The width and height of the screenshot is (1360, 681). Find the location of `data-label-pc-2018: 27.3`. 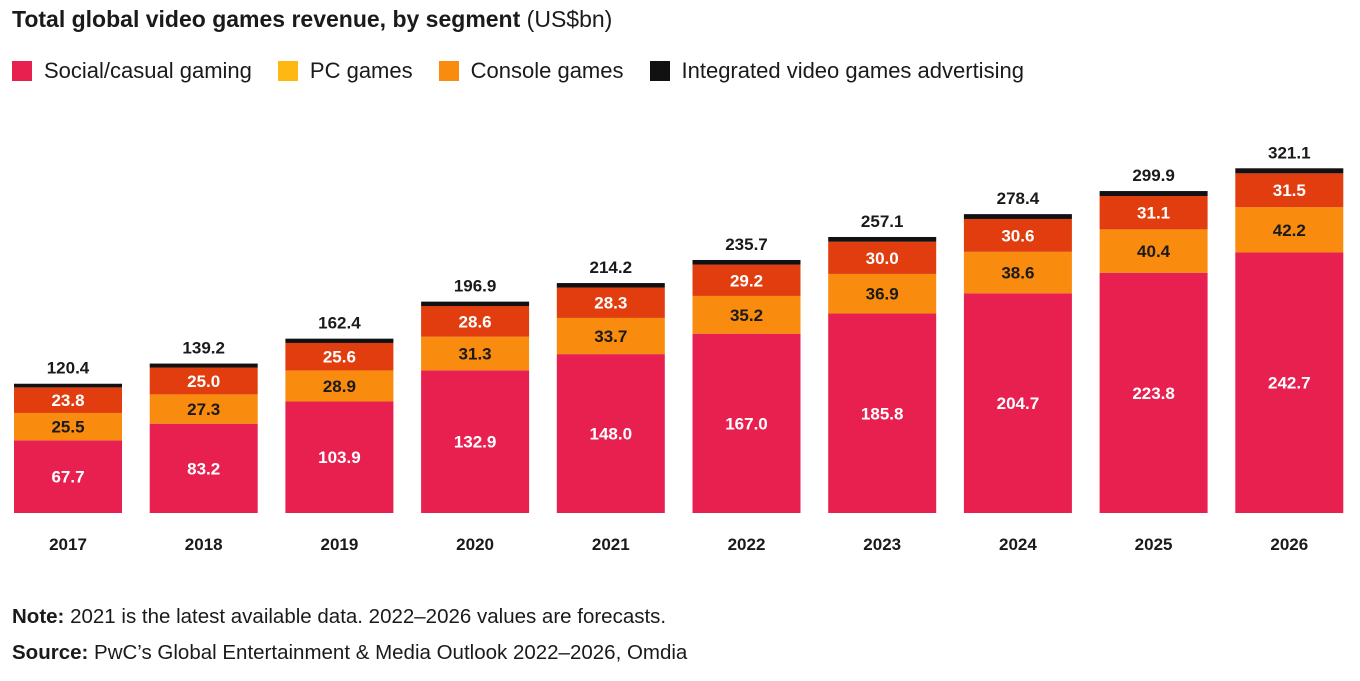

data-label-pc-2018: 27.3 is located at coordinates (203, 409).